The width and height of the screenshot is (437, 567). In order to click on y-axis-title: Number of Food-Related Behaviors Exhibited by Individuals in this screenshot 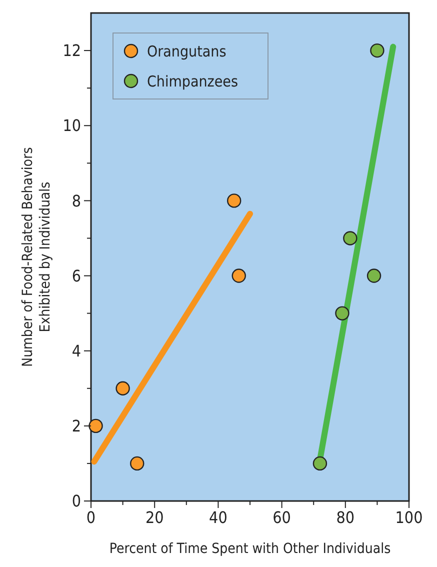, I will do `click(37, 257)`.